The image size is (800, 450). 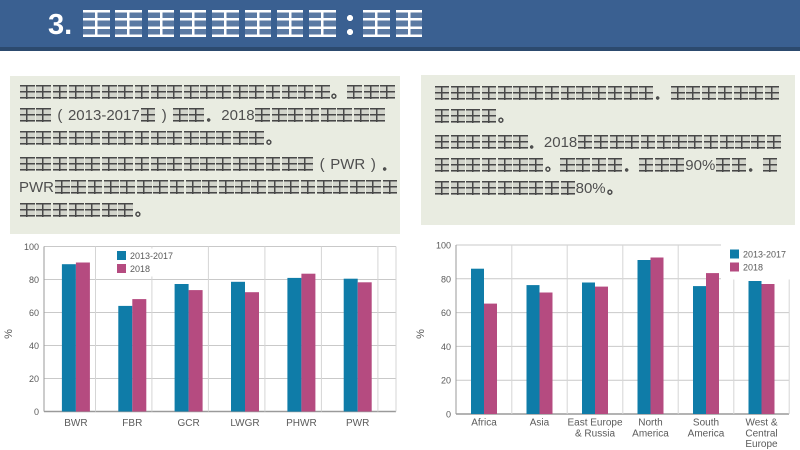 What do you see at coordinates (540, 423) in the screenshot?
I see `svg-text: Asia` at bounding box center [540, 423].